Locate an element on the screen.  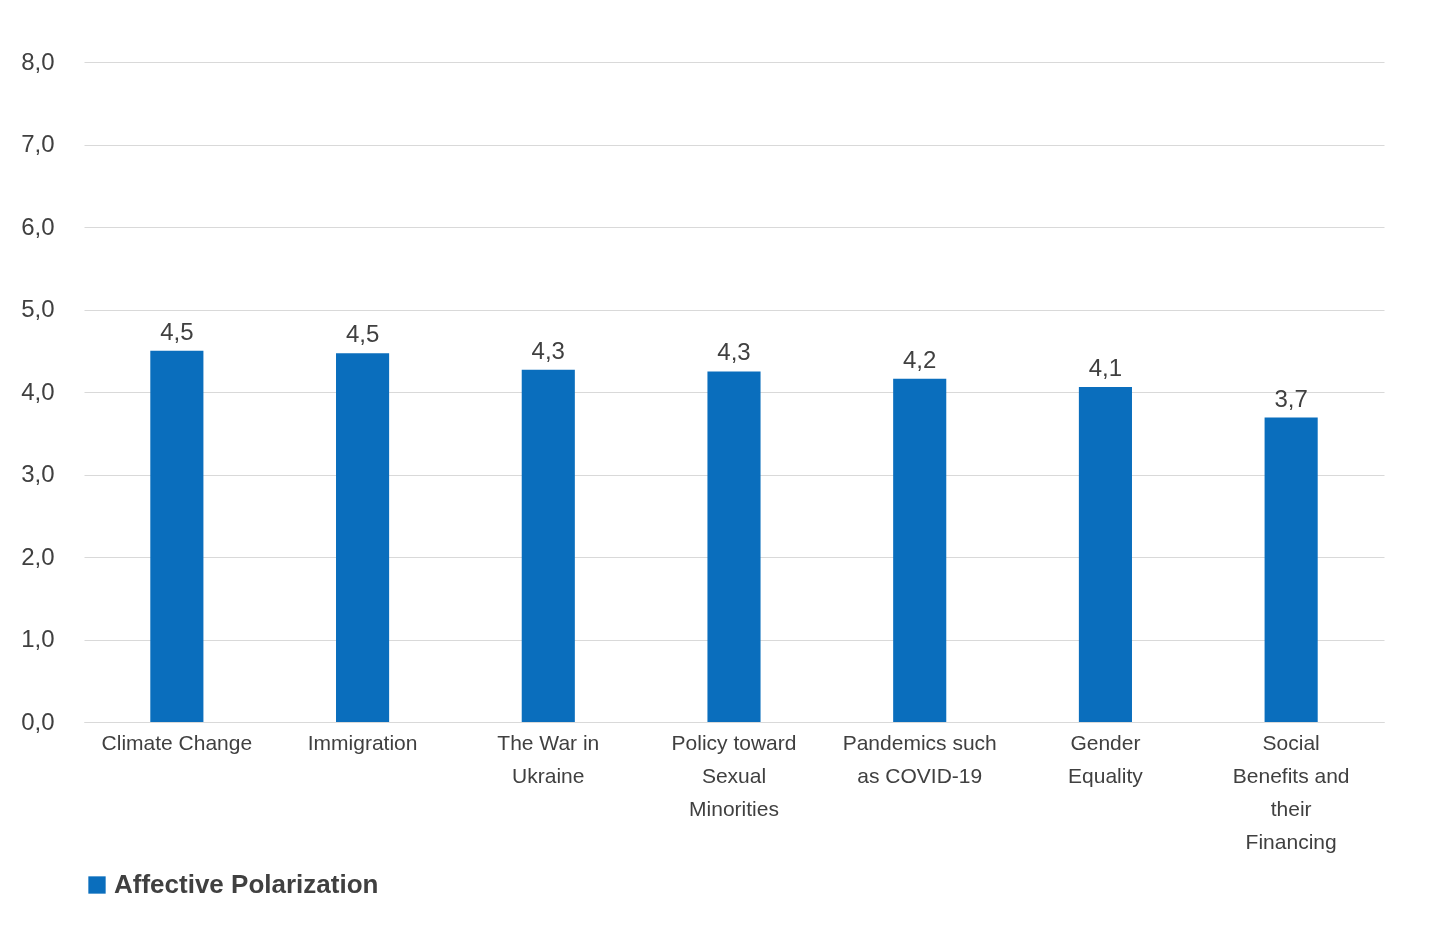
y-tick-label: 7,0 is located at coordinates (38, 143).